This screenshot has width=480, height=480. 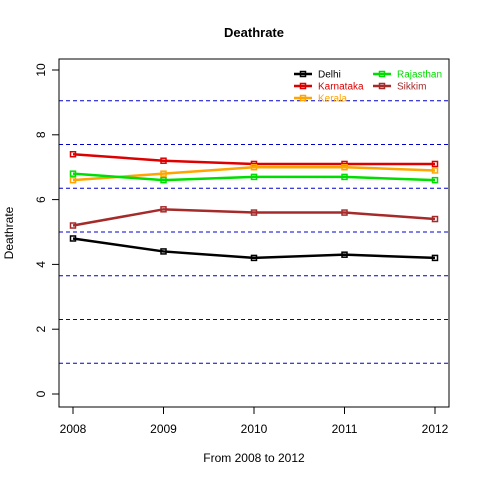 What do you see at coordinates (46, 230) in the screenshot?
I see `y-axis: 0 2 4 6 8 10` at bounding box center [46, 230].